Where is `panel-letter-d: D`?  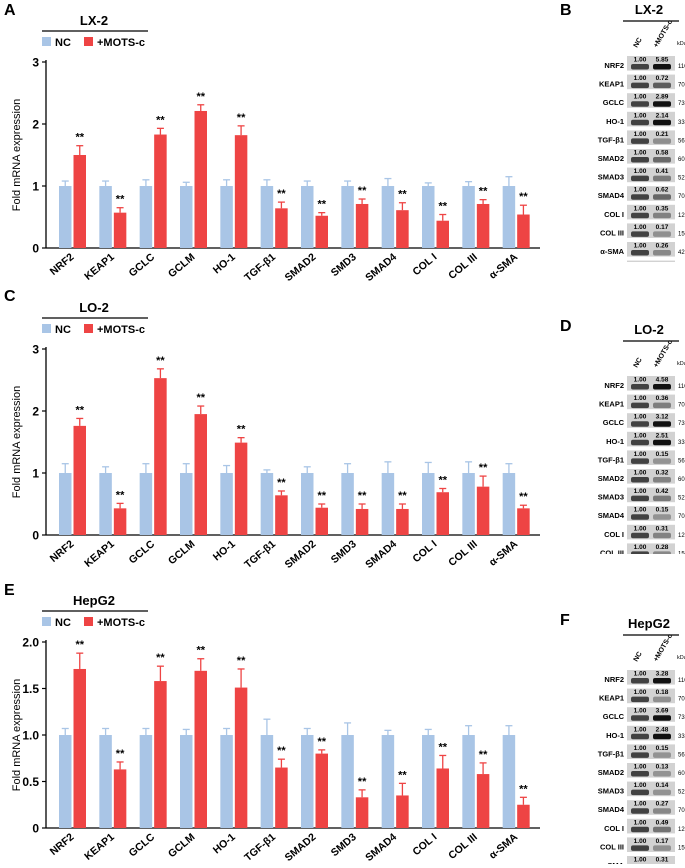
panel-letter-d: D is located at coordinates (566, 326).